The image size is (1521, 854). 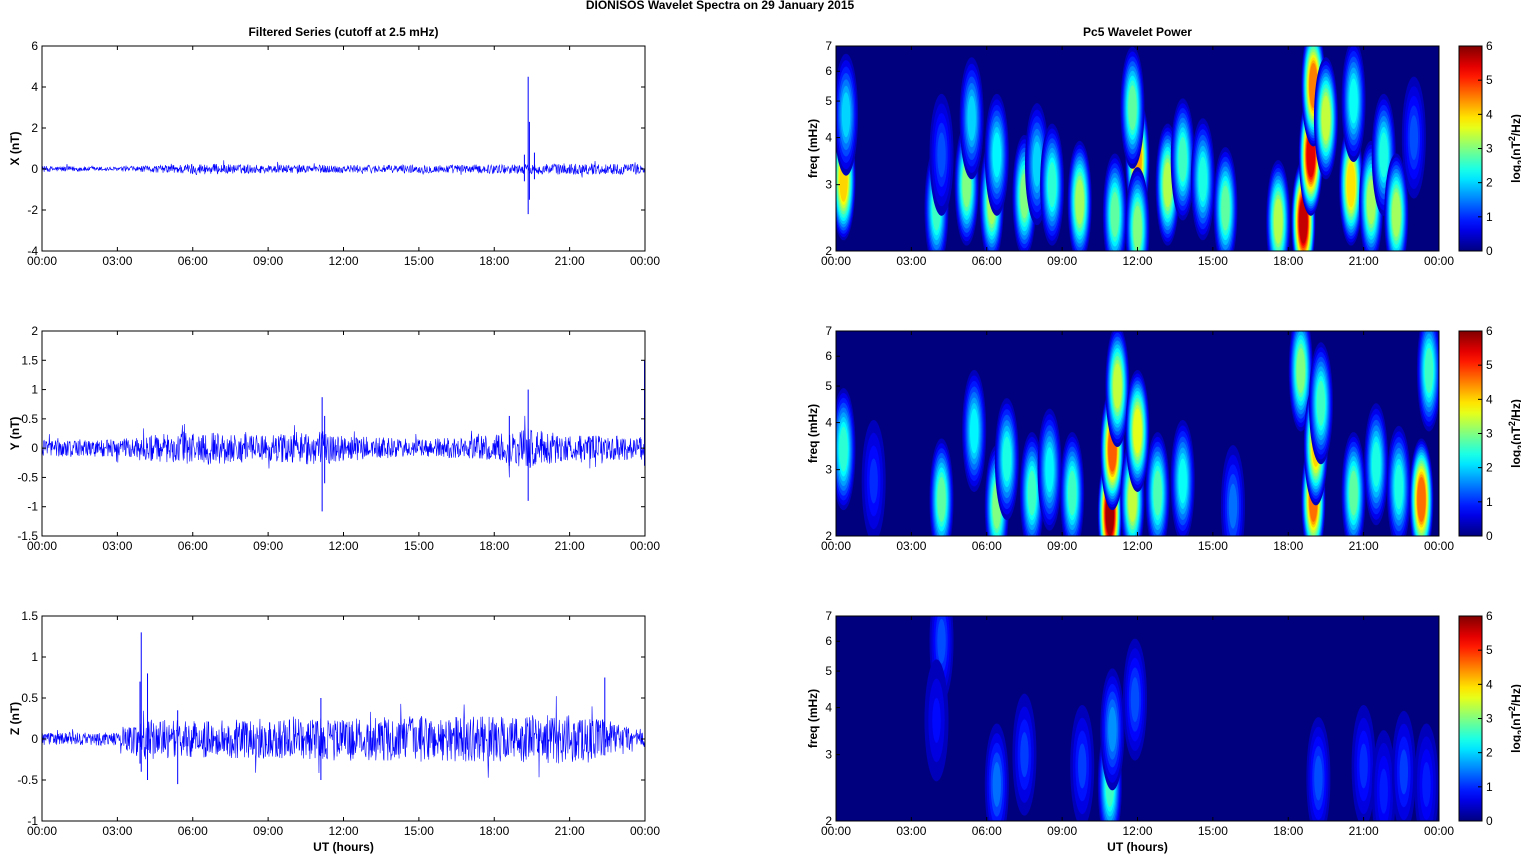 What do you see at coordinates (828, 185) in the screenshot?
I see `y-tick-label: 3` at bounding box center [828, 185].